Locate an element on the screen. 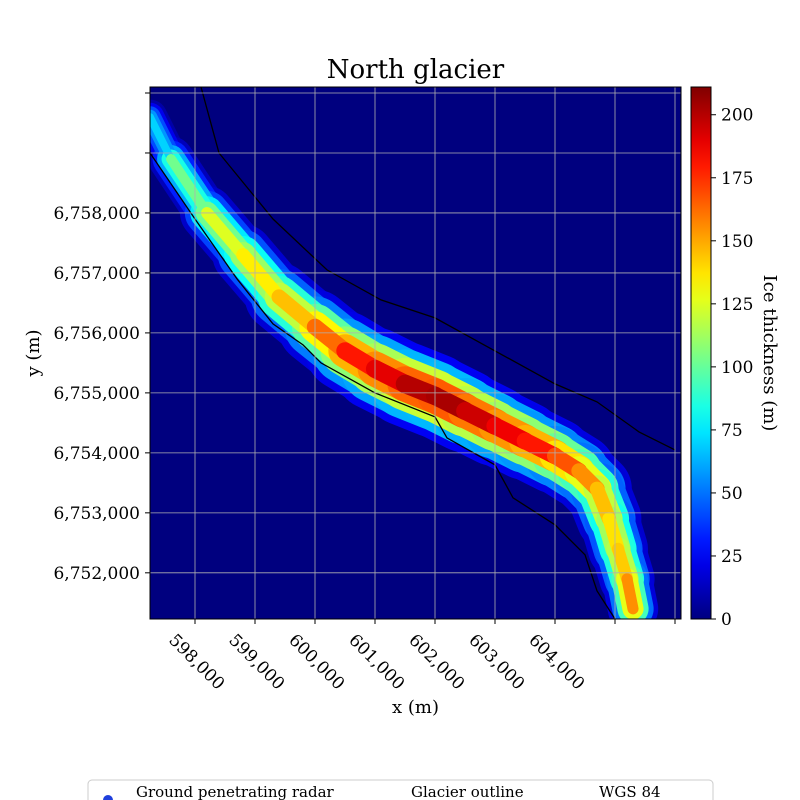 This screenshot has width=800, height=800. legend-entry-crs: WGS 84 is located at coordinates (630, 791).